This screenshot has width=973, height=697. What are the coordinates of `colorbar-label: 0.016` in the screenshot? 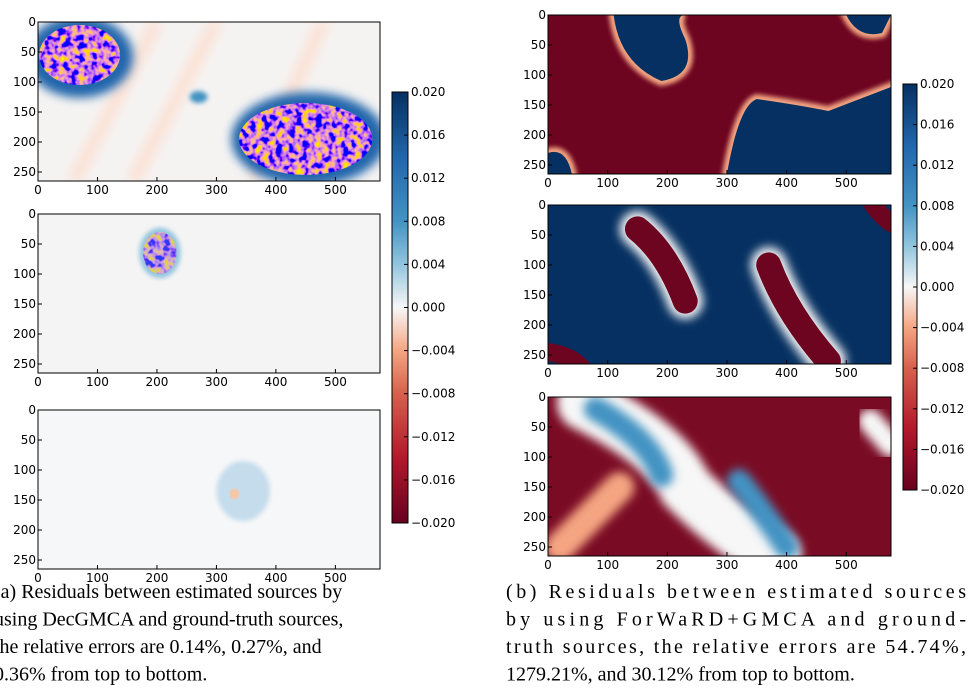 It's located at (428, 135).